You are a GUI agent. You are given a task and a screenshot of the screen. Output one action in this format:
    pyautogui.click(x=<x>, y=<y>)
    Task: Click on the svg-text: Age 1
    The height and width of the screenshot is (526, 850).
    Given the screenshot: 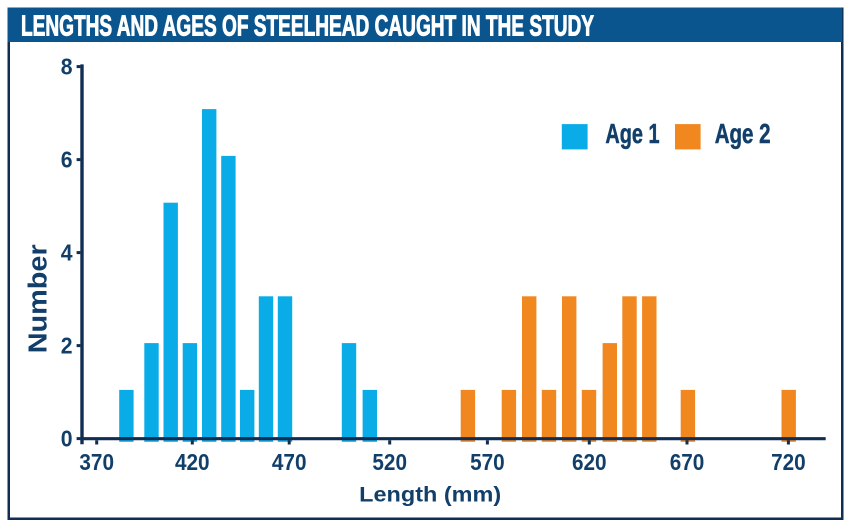 What is the action you would take?
    pyautogui.click(x=632, y=133)
    